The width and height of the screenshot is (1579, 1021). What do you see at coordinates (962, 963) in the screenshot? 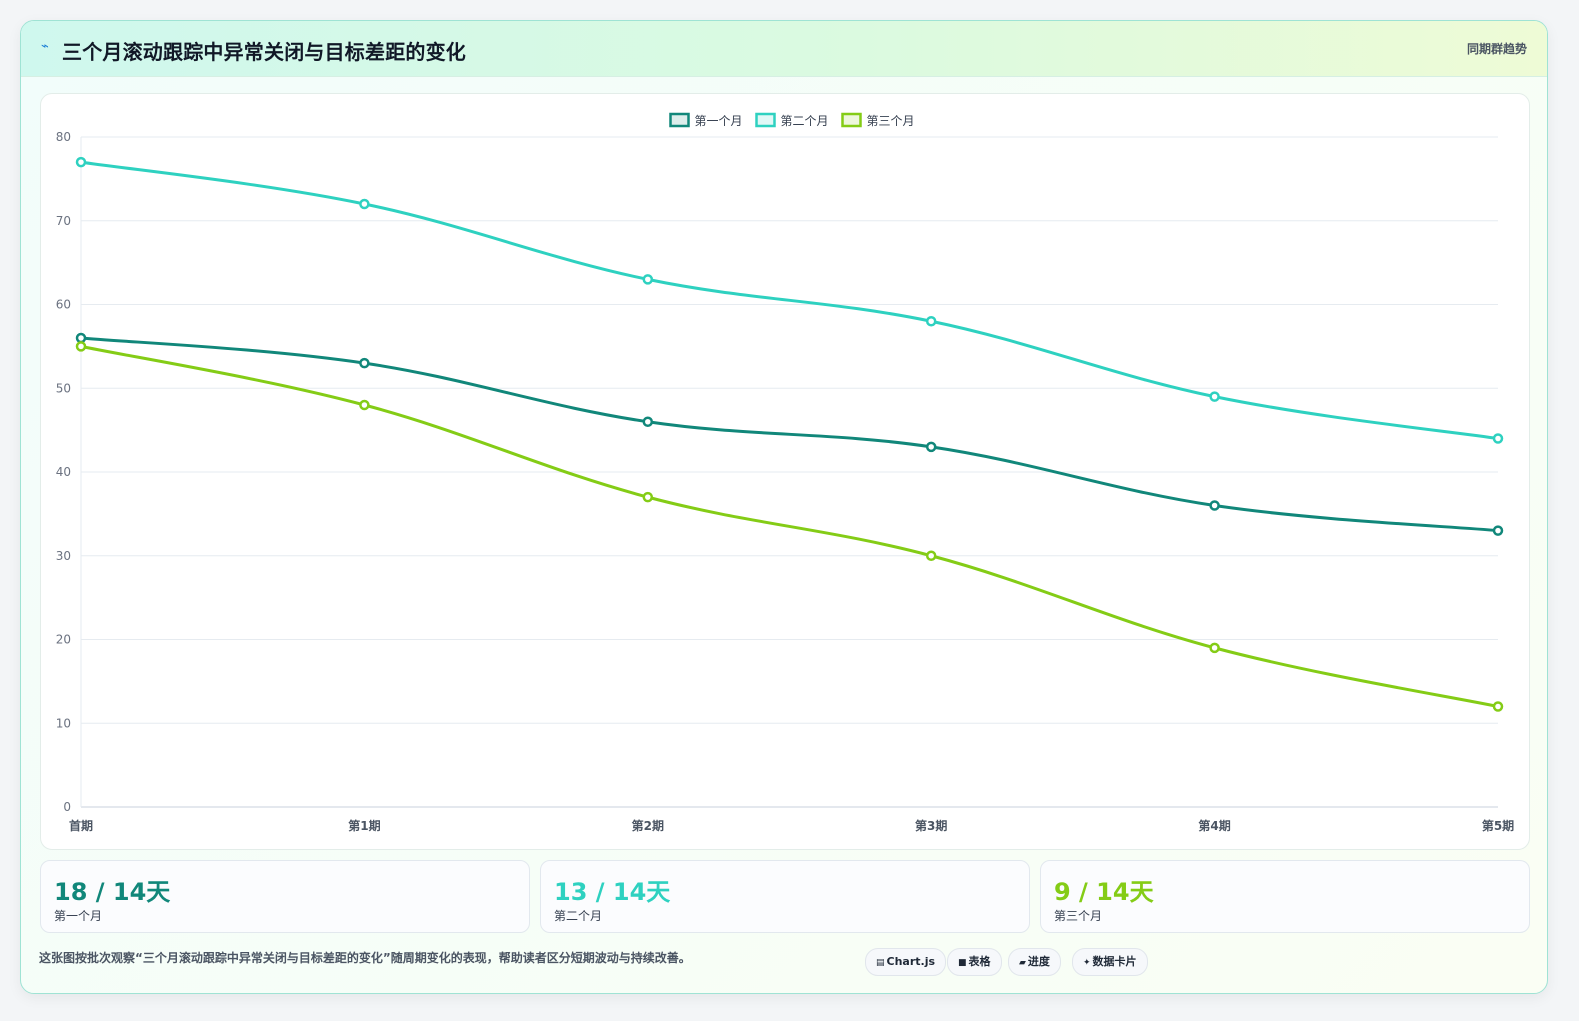
I see `table-icon: ■` at bounding box center [962, 963].